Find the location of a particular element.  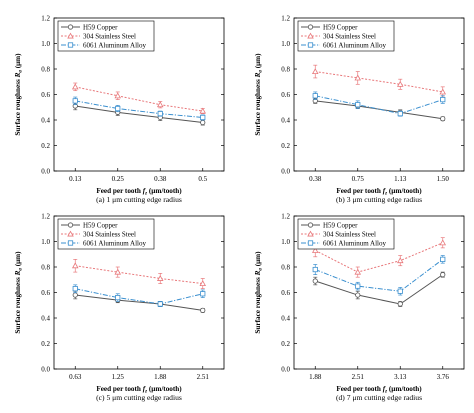

series-copper is located at coordinates (379, 109).